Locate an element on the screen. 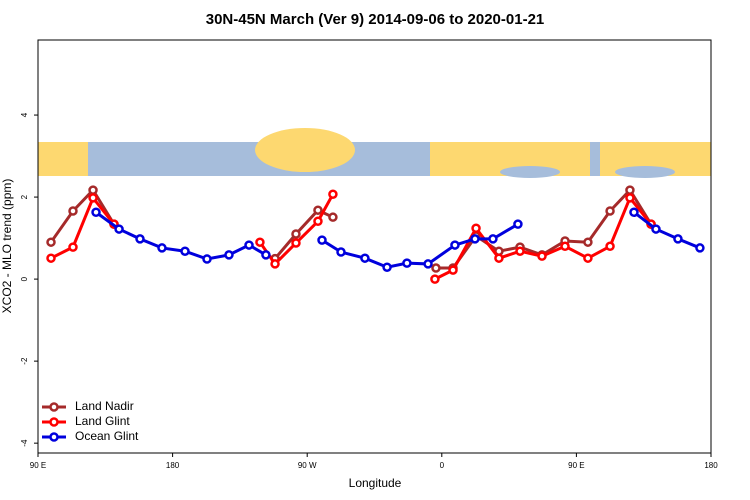 Image resolution: width=750 pixels, height=500 pixels. y-tick-label: 0 is located at coordinates (24, 278).